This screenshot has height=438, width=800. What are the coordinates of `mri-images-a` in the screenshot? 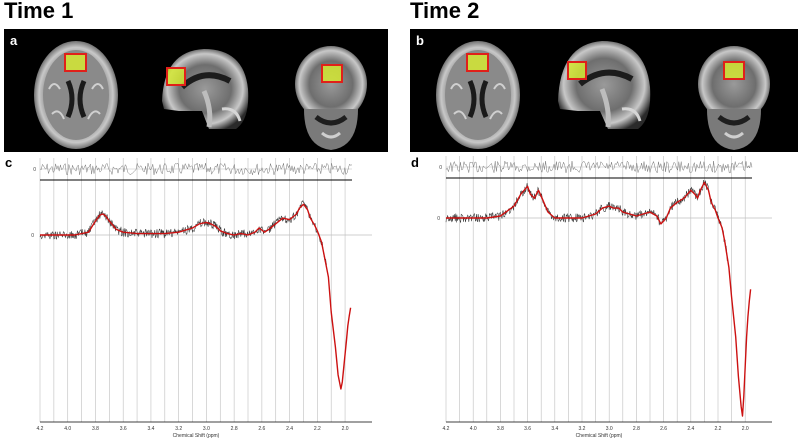 It's located at (200, 95).